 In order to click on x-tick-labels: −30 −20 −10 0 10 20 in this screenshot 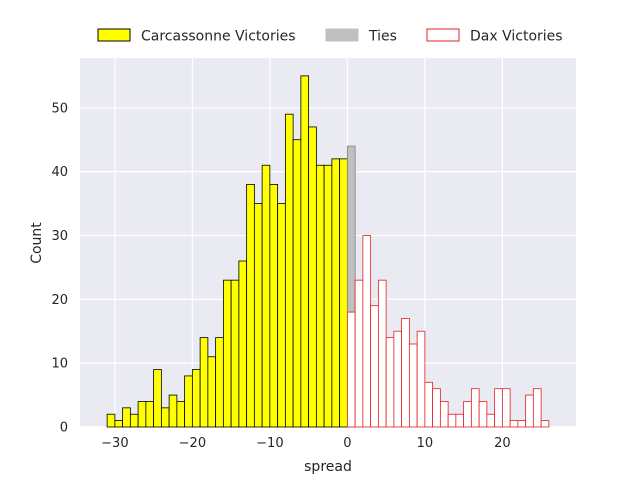, I will do `click(305, 443)`.